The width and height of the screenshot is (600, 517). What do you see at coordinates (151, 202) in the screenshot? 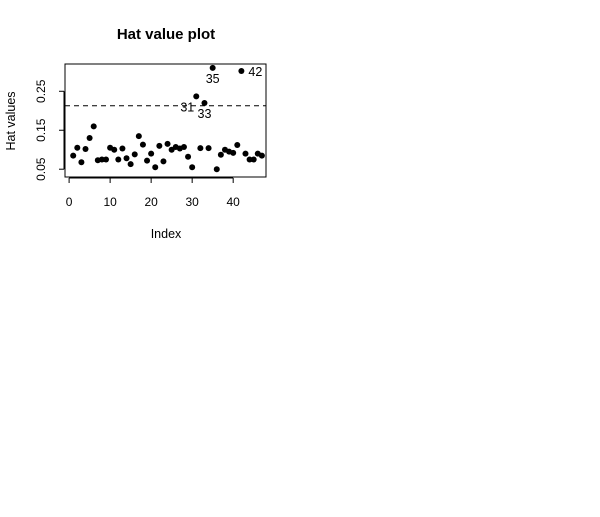
I see `x-tick-label: 20` at bounding box center [151, 202].